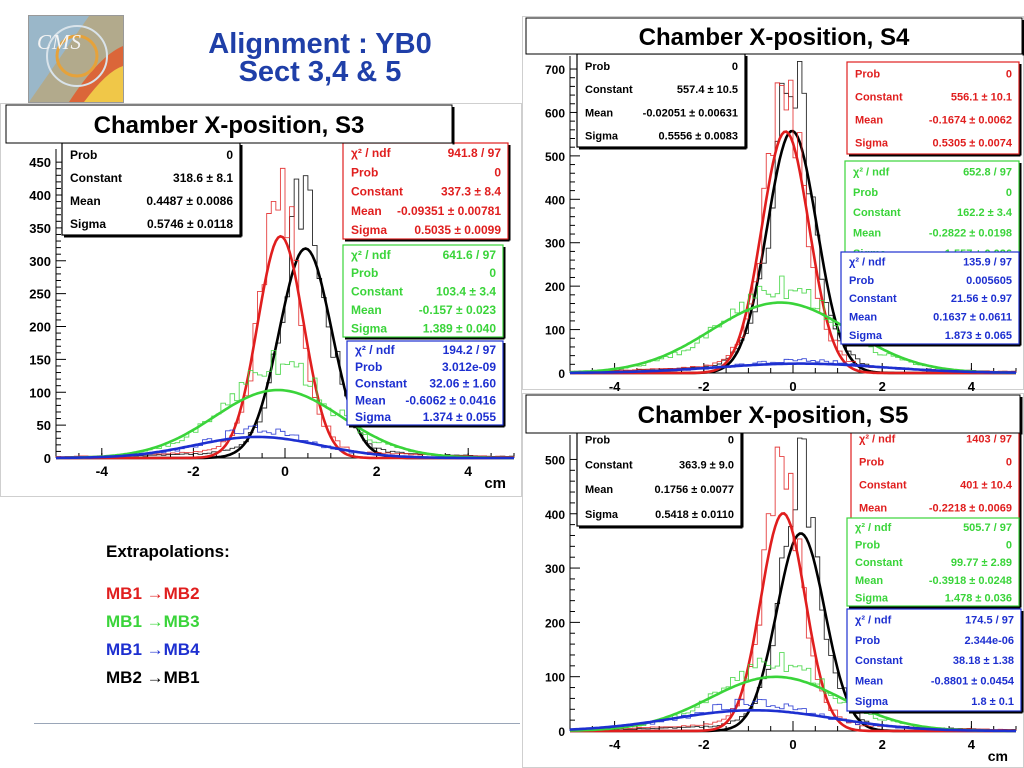  I want to click on x-tick-label: 4, so click(972, 744).